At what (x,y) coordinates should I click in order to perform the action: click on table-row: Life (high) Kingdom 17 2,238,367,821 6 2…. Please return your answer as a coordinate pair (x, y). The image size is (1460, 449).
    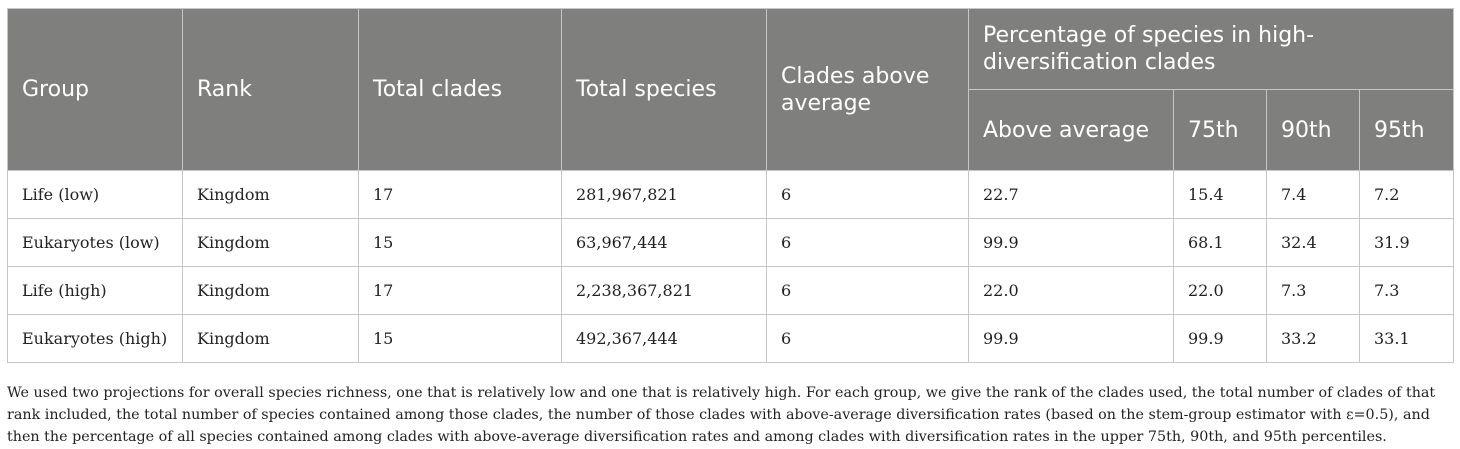
    Looking at the image, I should click on (731, 290).